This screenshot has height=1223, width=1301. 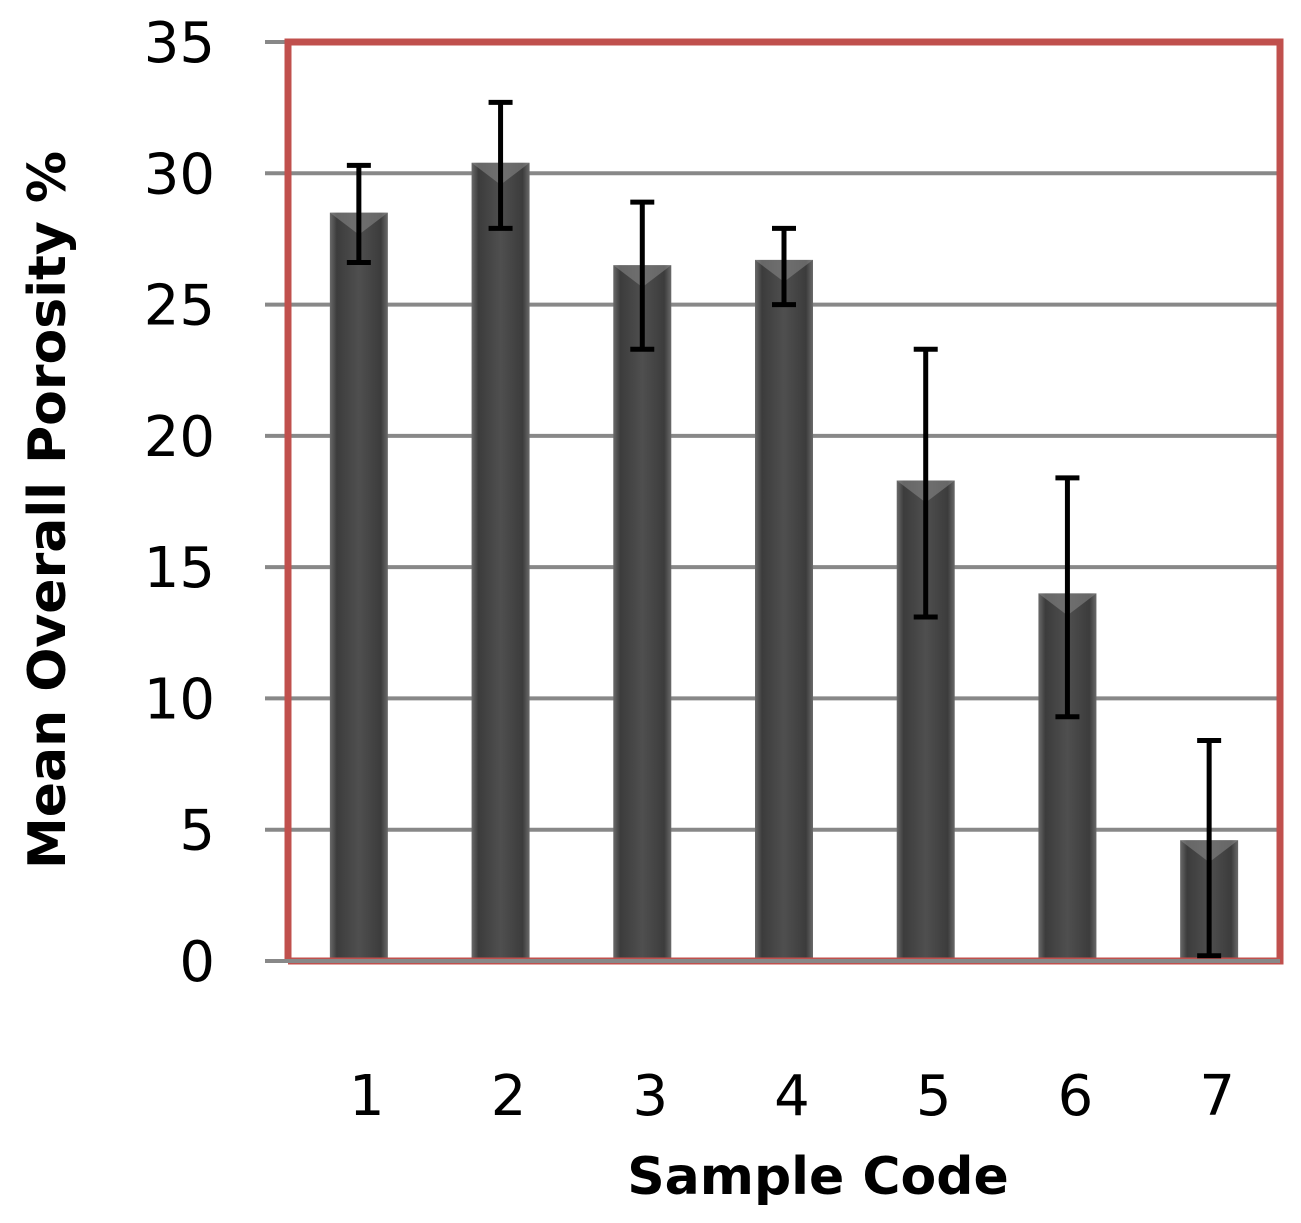 I want to click on x-tick-label-5: 5, so click(x=934, y=1096).